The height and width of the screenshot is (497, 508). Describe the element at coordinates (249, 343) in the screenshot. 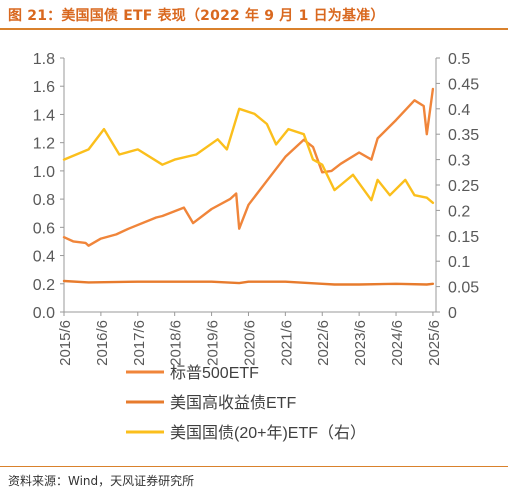

I see `x-tick-label: 2020/6` at that location.